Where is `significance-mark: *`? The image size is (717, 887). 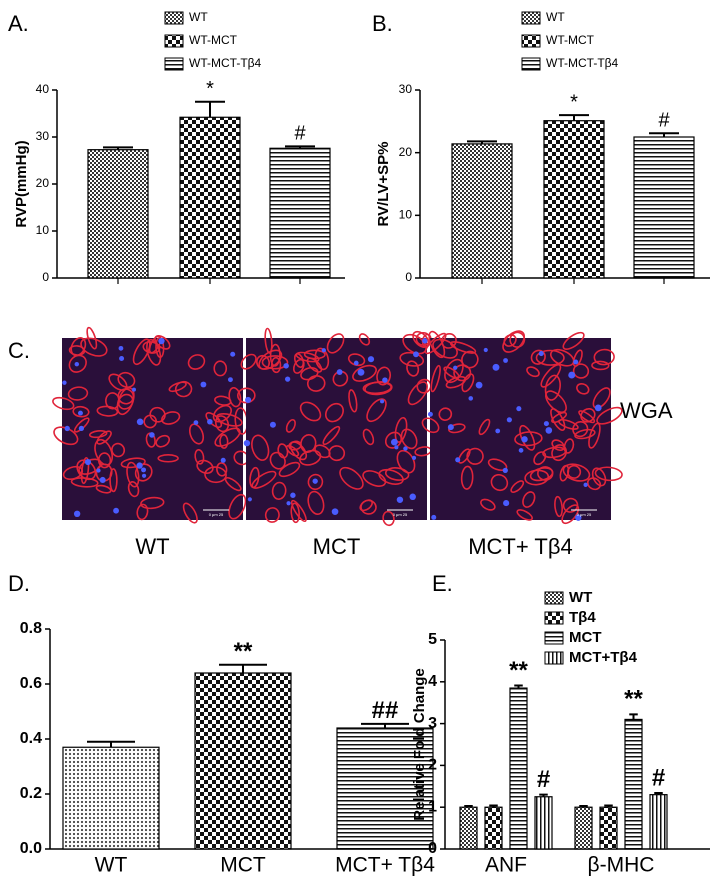 significance-mark: * is located at coordinates (210, 89).